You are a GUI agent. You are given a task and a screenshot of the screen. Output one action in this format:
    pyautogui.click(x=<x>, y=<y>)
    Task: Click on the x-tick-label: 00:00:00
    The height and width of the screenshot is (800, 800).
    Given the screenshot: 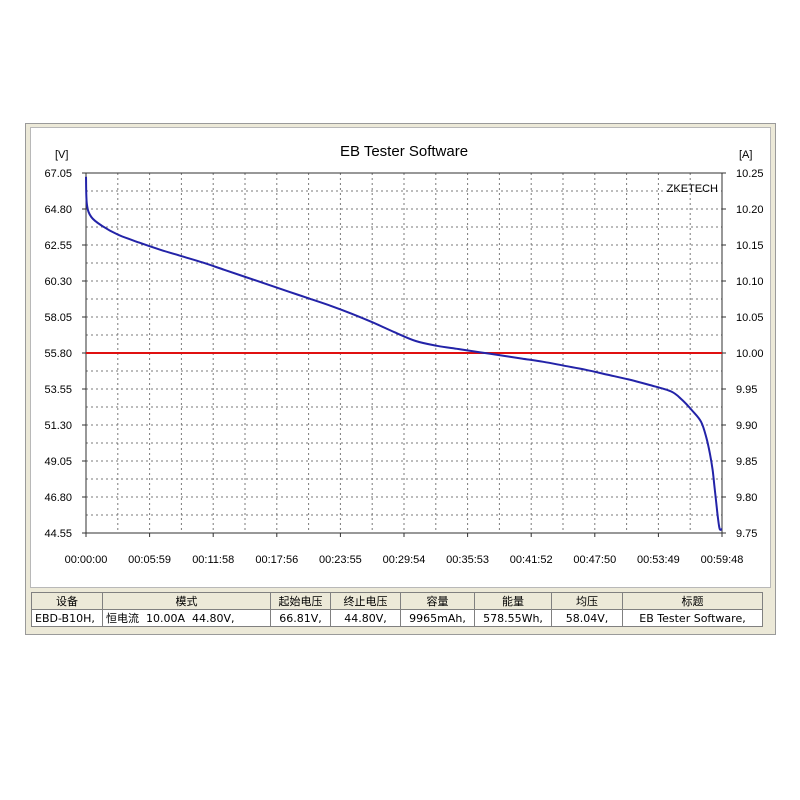 What is the action you would take?
    pyautogui.click(x=86, y=560)
    